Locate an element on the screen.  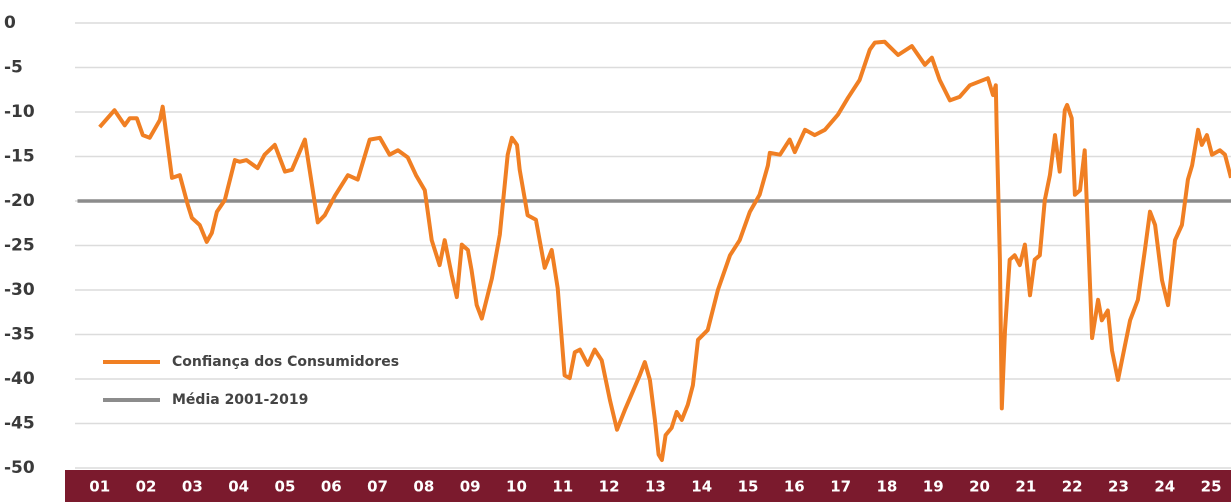
y-tick-label: -35 is located at coordinates (19, 335).